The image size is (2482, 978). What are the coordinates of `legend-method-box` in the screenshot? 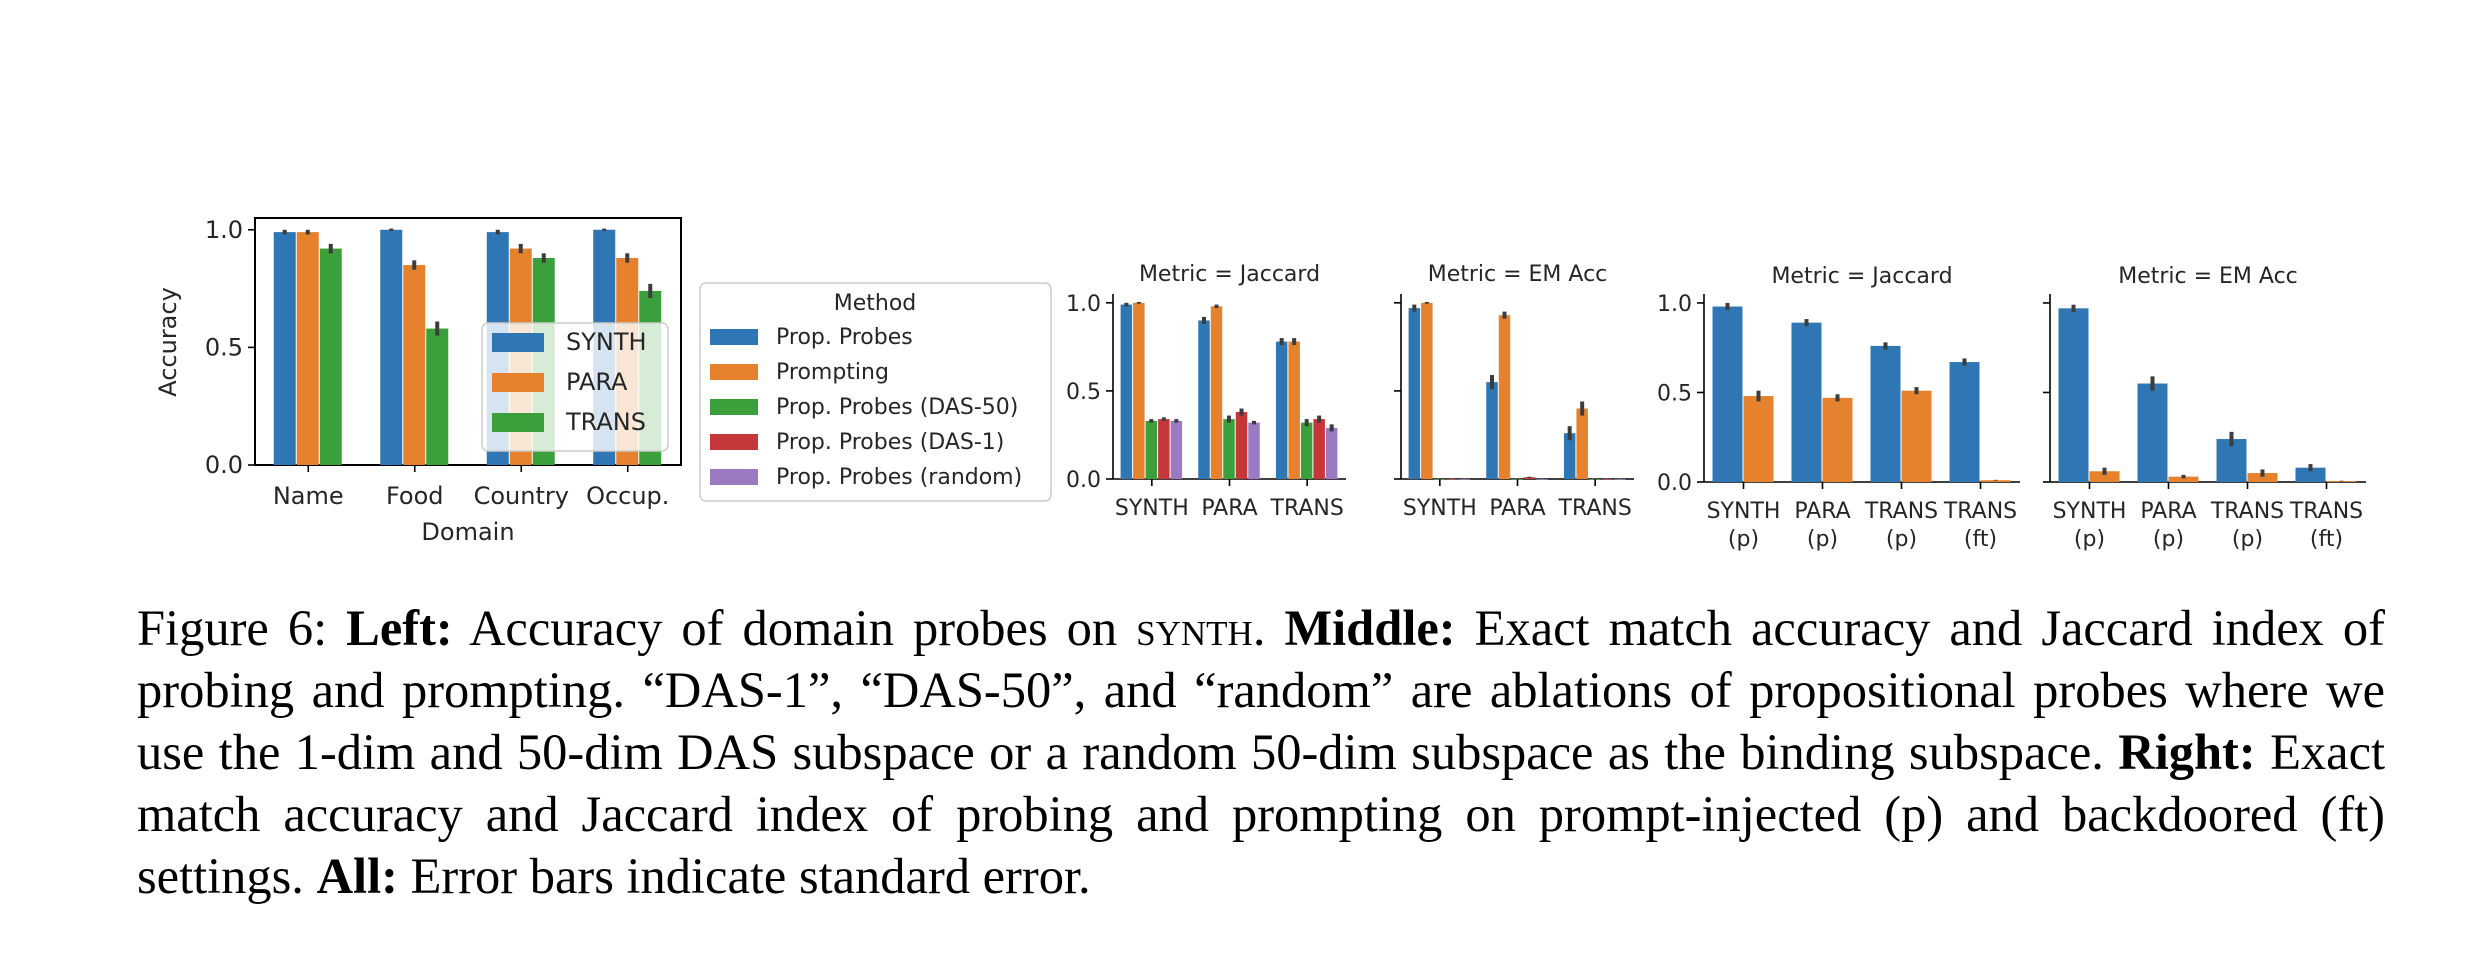 It's located at (875, 392).